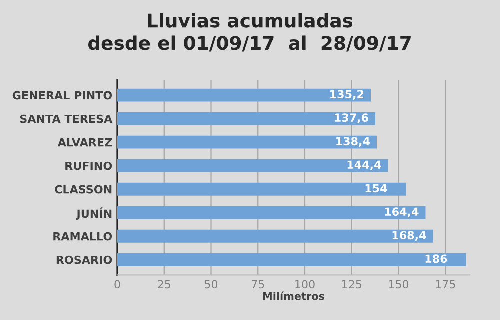  I want to click on y-tick-label: CLASSON, so click(83, 189).